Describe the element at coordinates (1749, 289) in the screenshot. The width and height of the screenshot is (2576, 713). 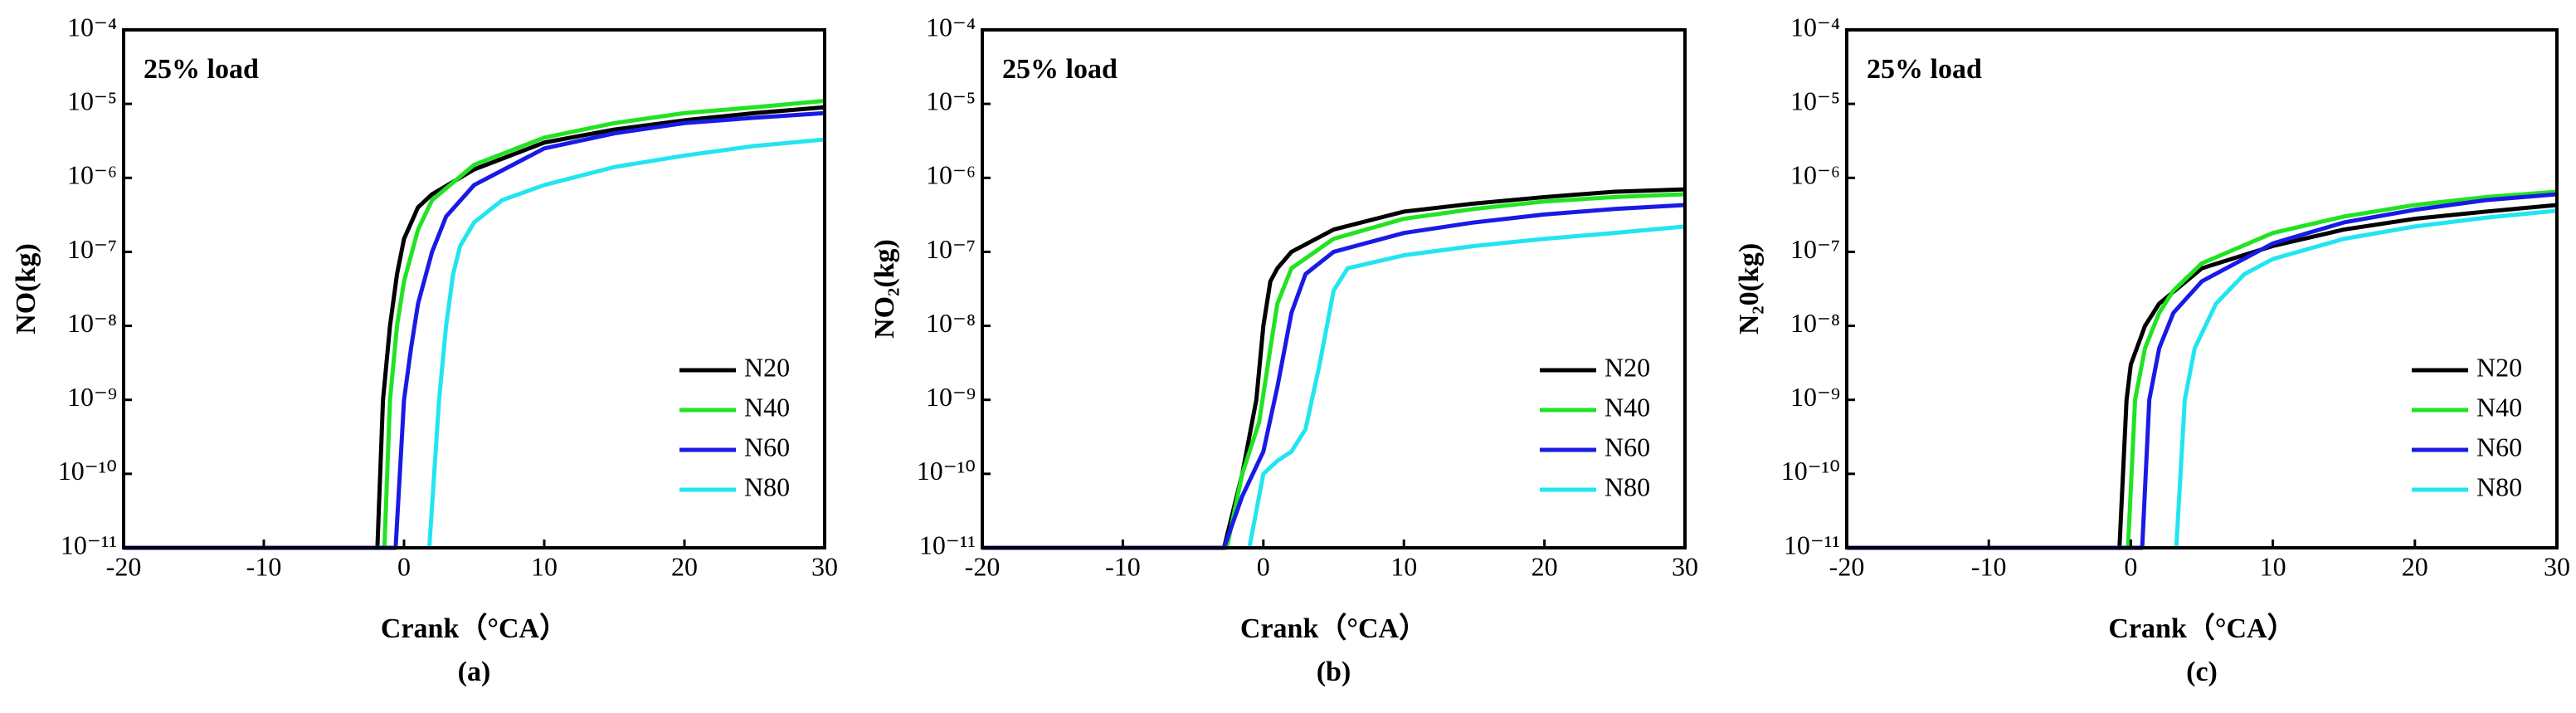
I see `y-axis-label: N₂0(kg)` at that location.